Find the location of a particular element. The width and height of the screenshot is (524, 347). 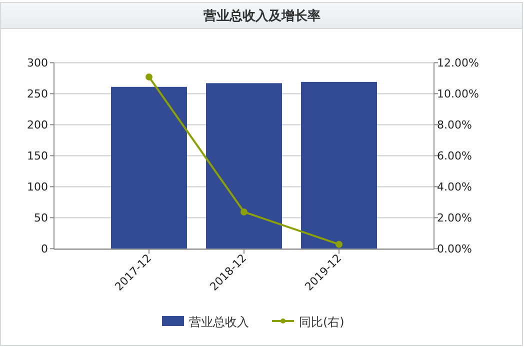

legend-label: 同比(右) is located at coordinates (321, 322).